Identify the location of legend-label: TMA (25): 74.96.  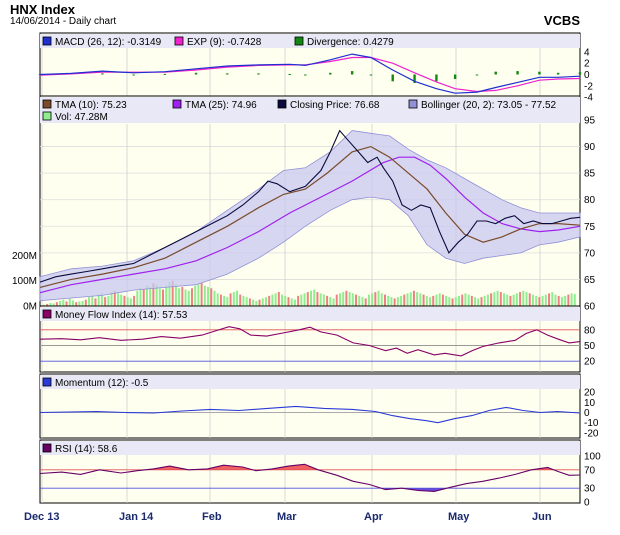
(221, 105).